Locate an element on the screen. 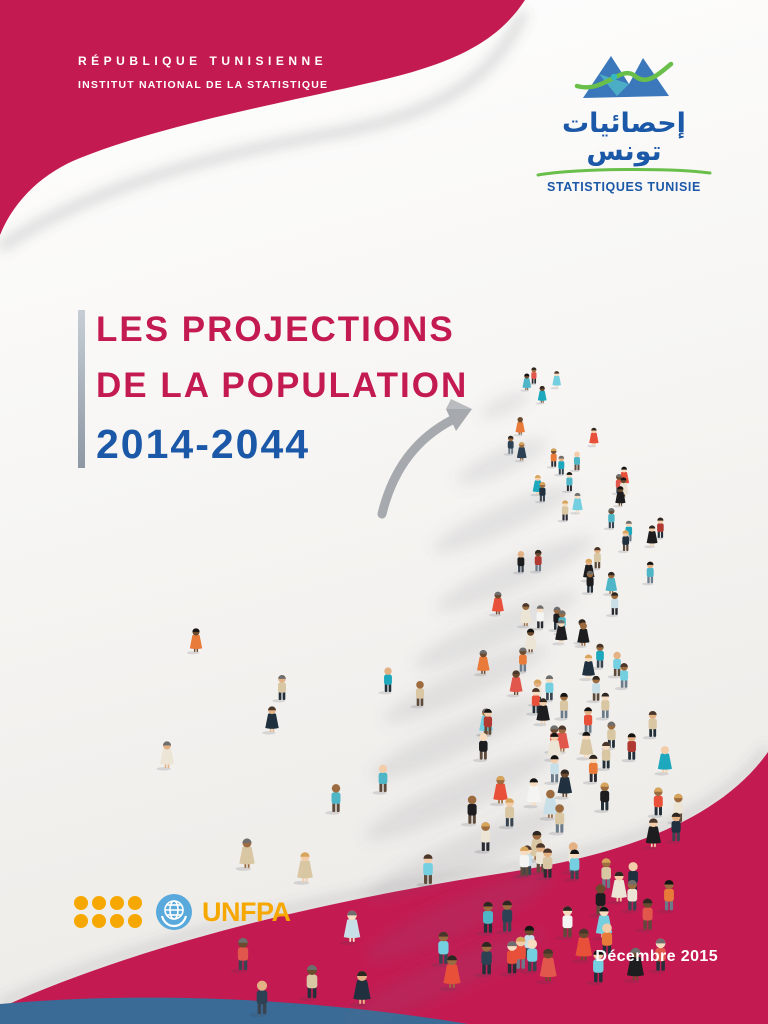 The width and height of the screenshot is (768, 1024). publication-date: Décembre 2015 is located at coordinates (656, 956).